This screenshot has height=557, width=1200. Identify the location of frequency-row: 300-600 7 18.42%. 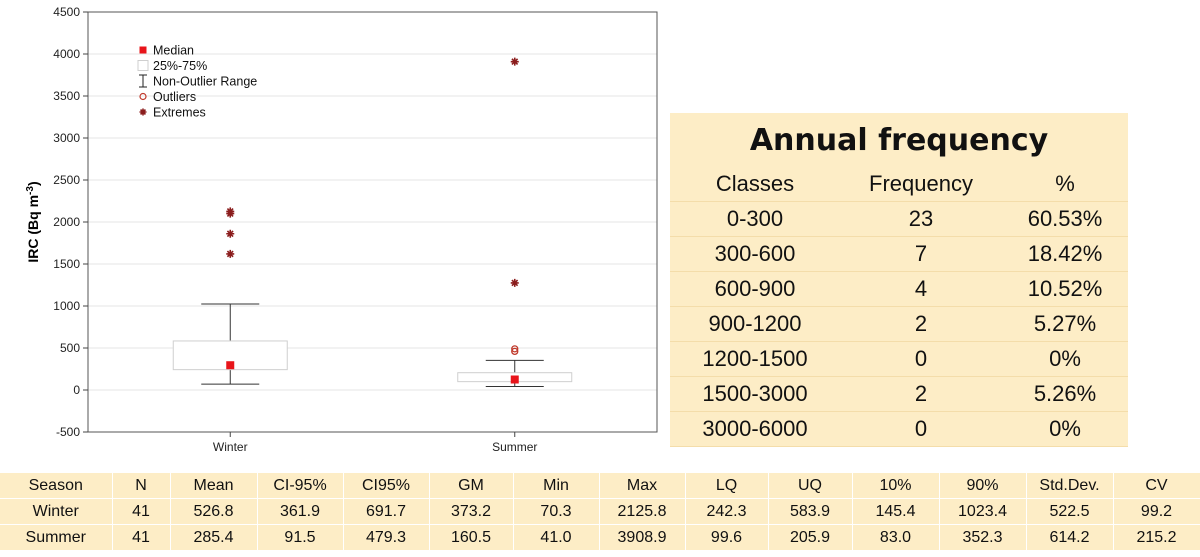
(899, 254).